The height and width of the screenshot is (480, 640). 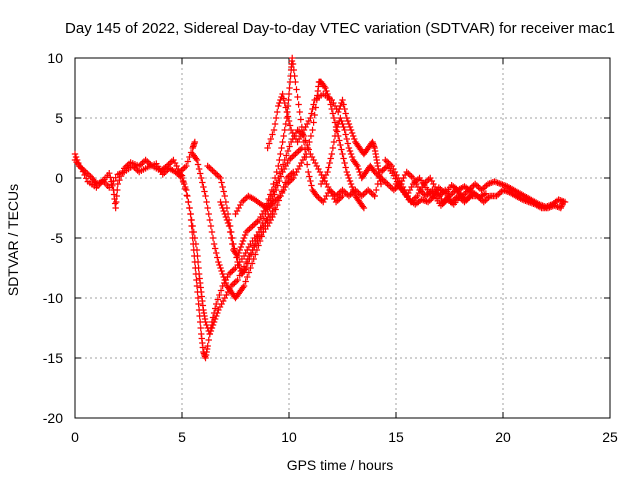 What do you see at coordinates (53, 418) in the screenshot?
I see `y-tick-label: -20` at bounding box center [53, 418].